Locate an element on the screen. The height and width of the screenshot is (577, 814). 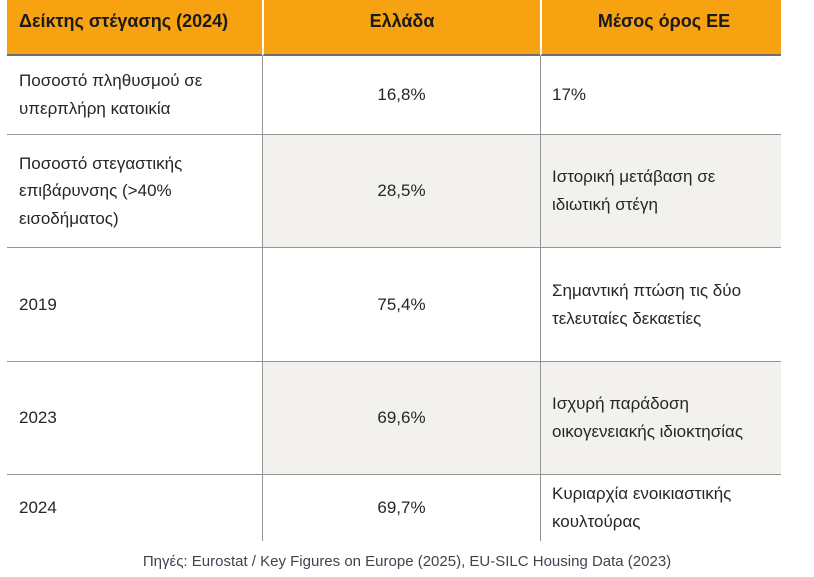
greece-value-cell: 69,7% is located at coordinates (401, 507).